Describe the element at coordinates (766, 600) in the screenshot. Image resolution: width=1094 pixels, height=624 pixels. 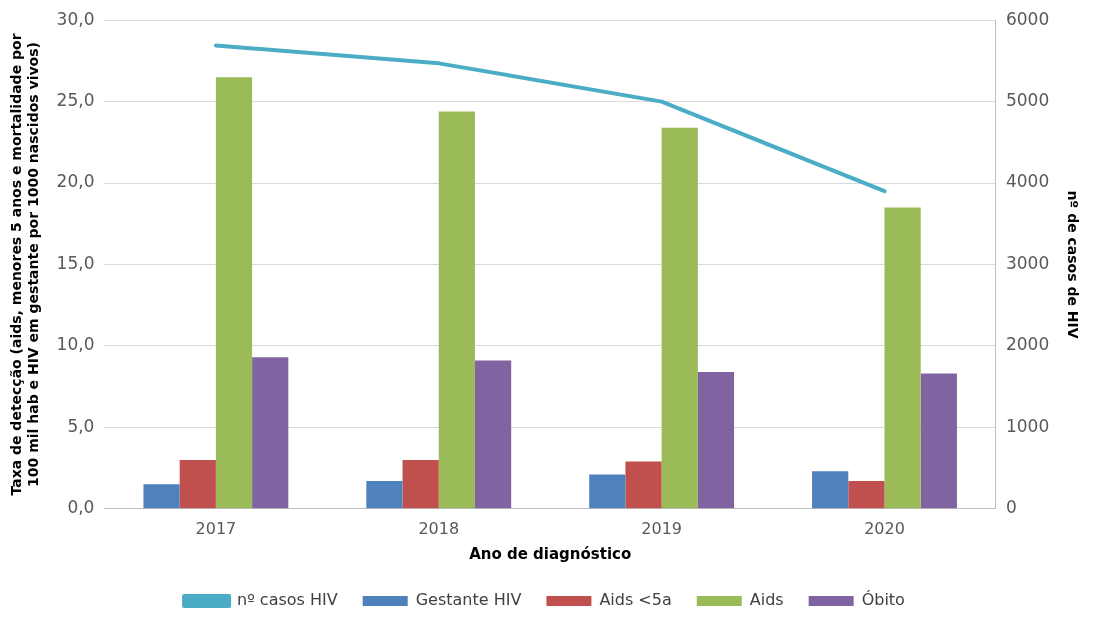
I see `legend-label: Aids` at that location.